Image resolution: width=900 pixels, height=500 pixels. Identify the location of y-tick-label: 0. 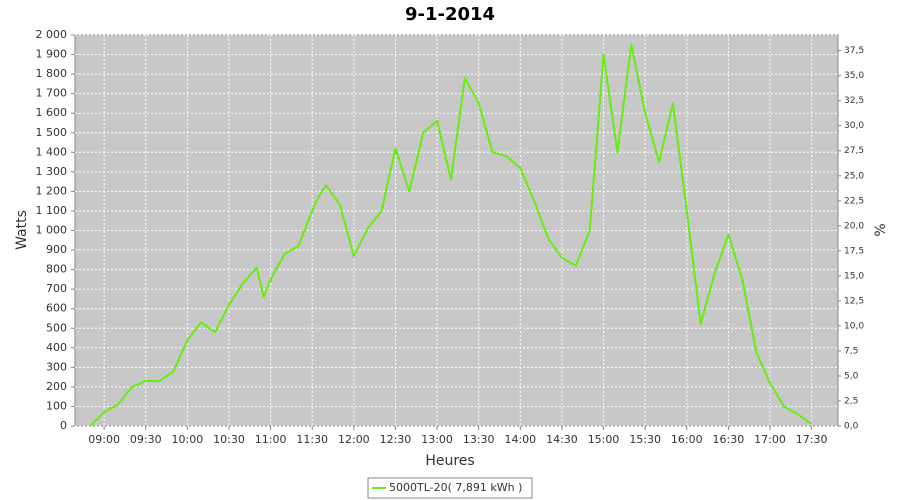
(63, 425).